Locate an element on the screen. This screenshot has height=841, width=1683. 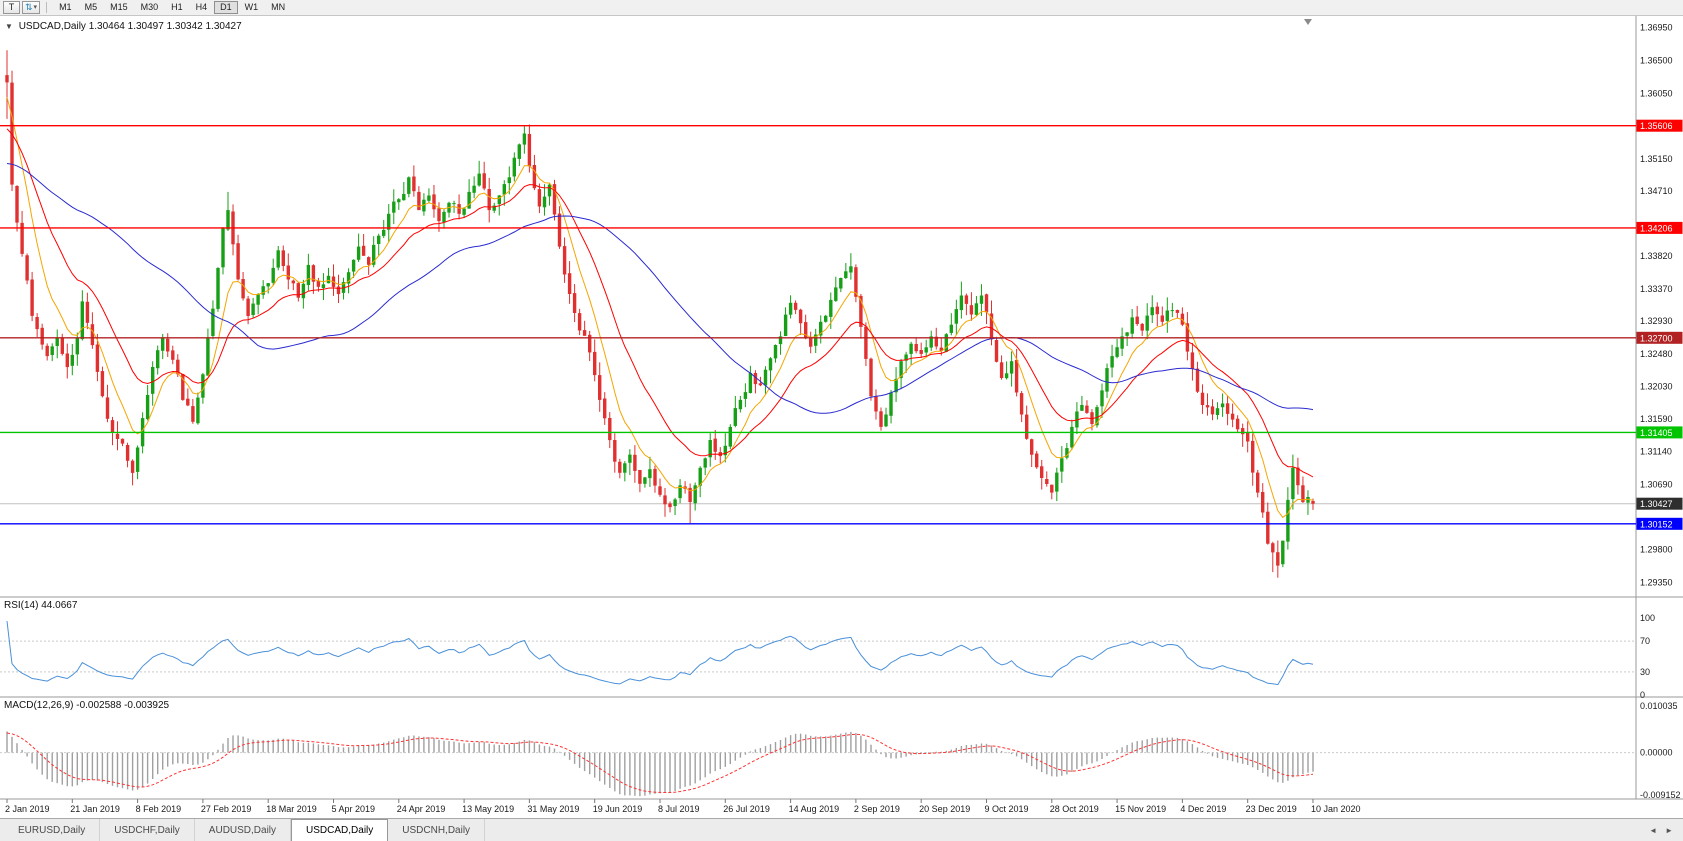
time-axis-label: 10 Jan 2020 is located at coordinates (1335, 809).